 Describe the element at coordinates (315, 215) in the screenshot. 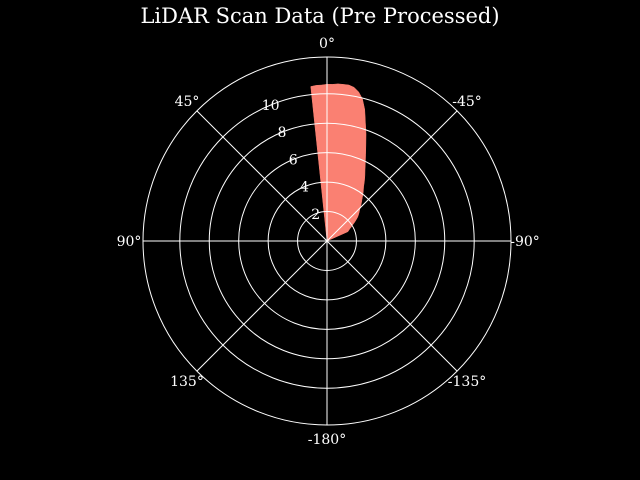

I see `radial-tick-label: 2` at that location.